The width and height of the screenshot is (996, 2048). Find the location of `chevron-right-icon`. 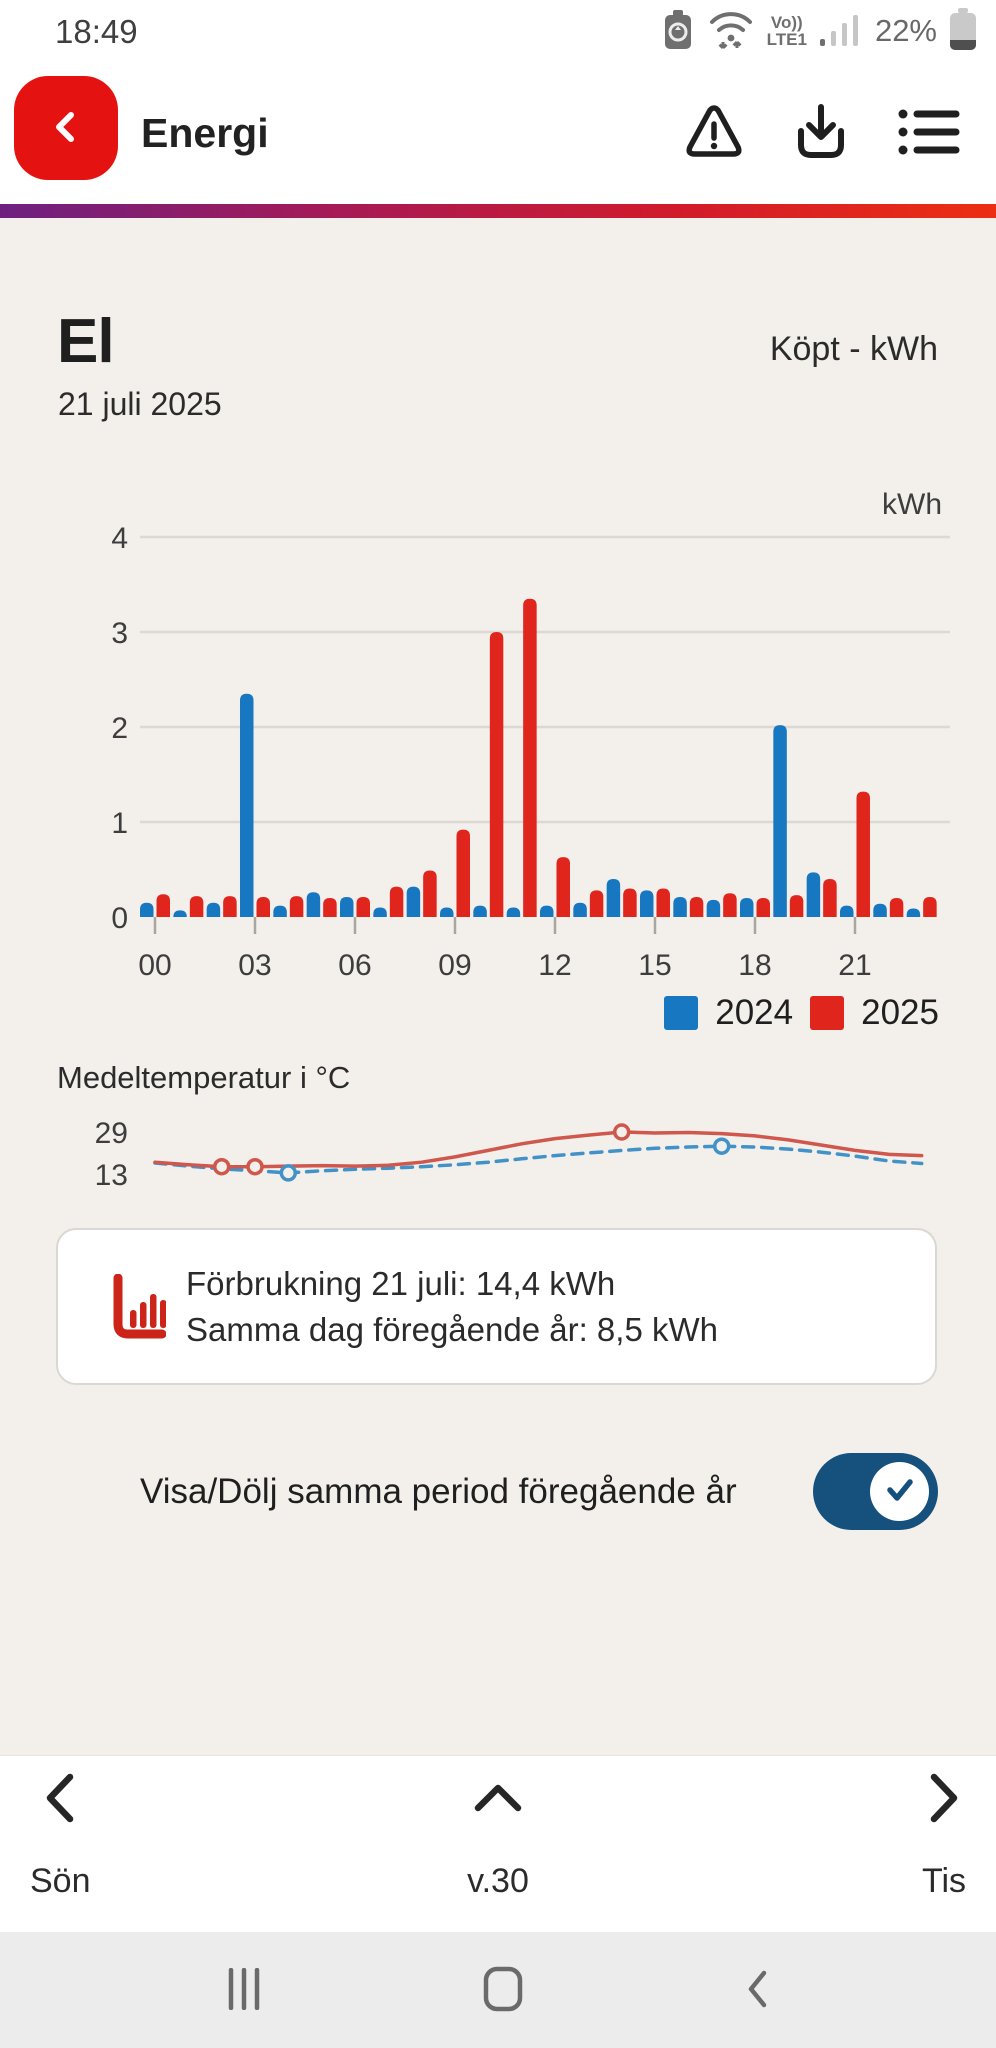

chevron-right-icon is located at coordinates (944, 1798).